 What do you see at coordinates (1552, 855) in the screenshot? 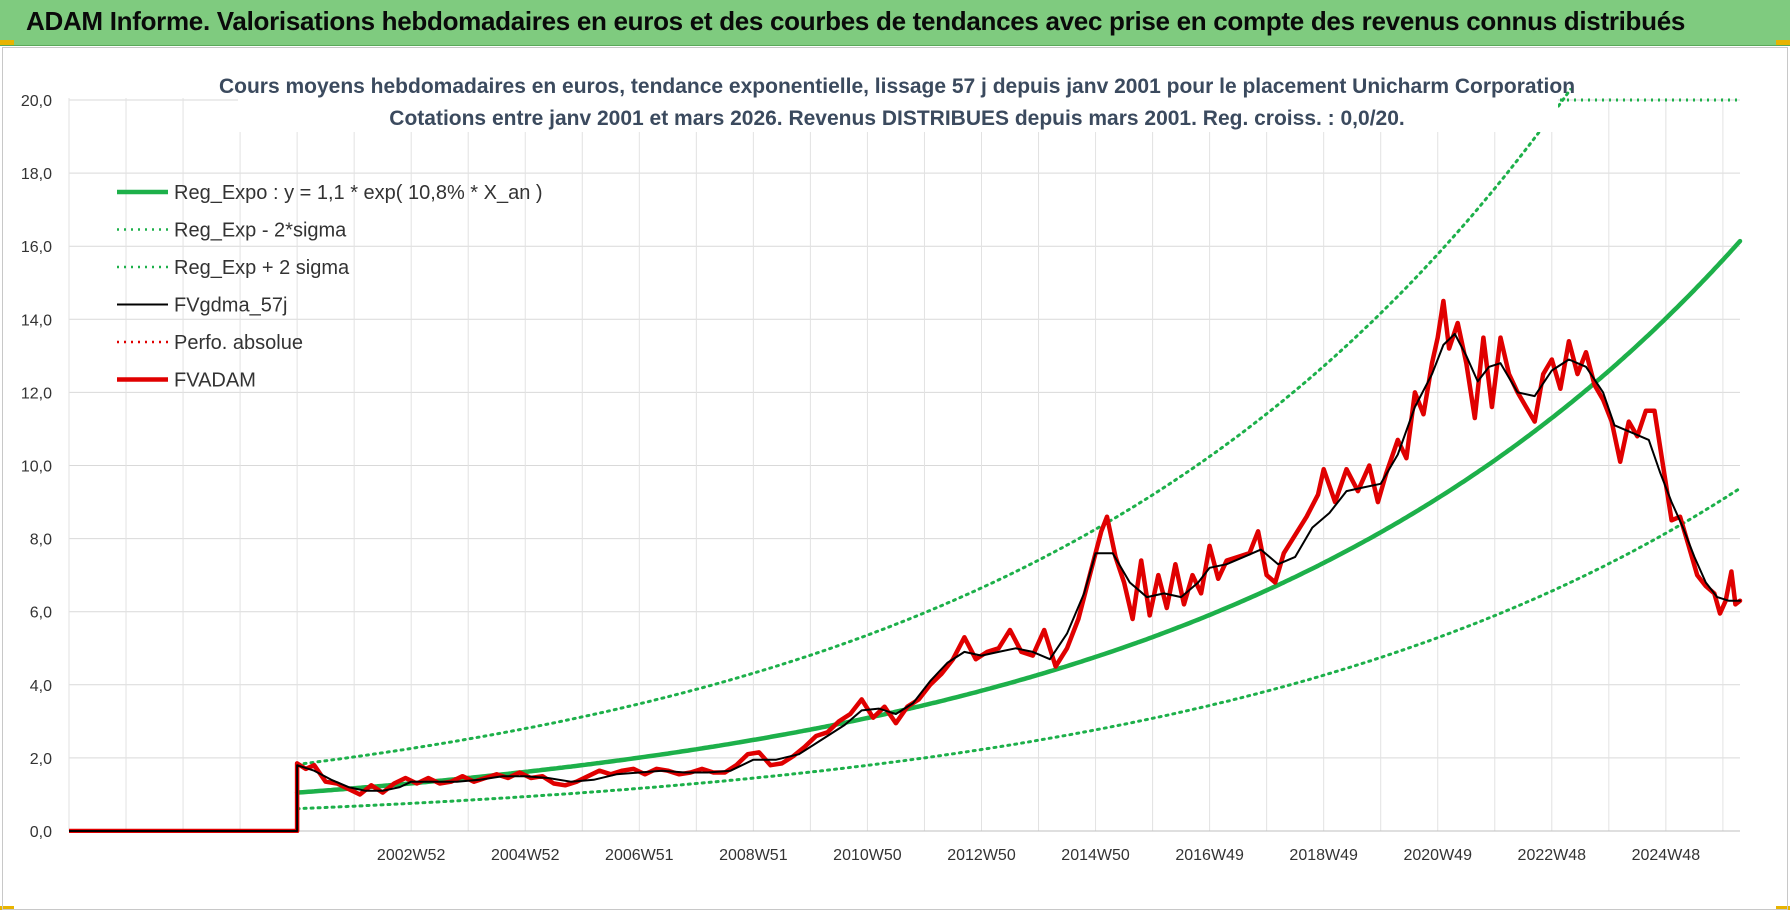
I see `x-tick-label: 2022W48` at bounding box center [1552, 855].